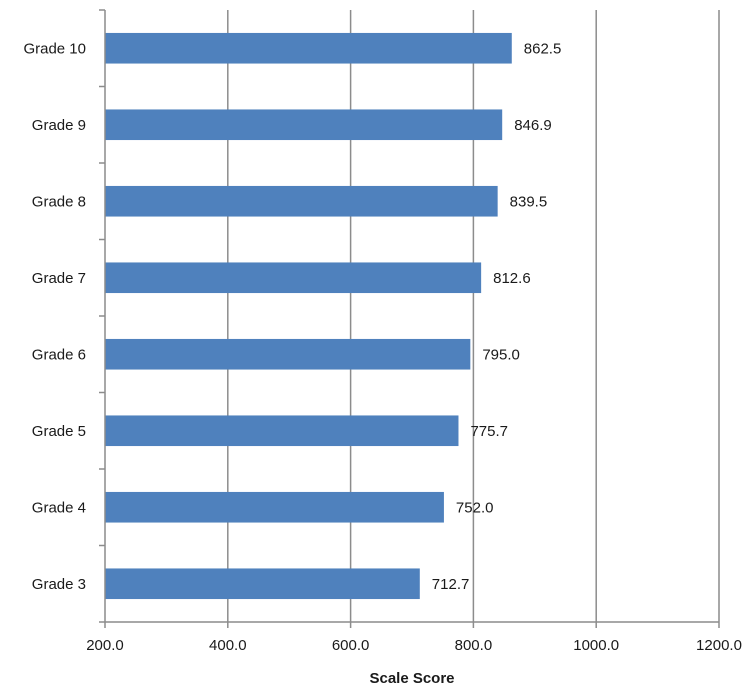  I want to click on x-tick-label: 1200.0, so click(719, 645).